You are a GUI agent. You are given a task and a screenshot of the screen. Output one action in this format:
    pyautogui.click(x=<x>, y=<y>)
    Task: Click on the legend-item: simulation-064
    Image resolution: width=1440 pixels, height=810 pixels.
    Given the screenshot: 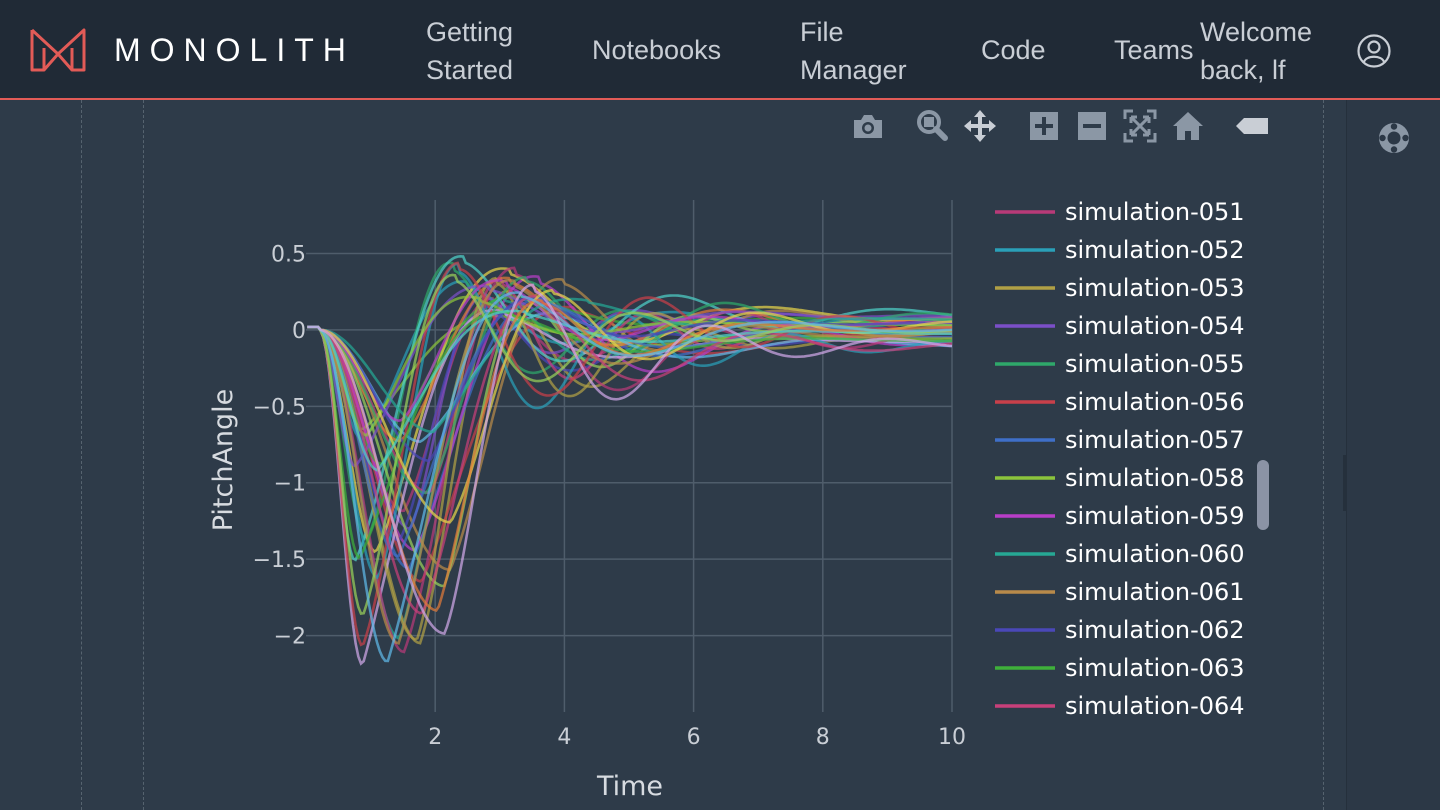 What is the action you would take?
    pyautogui.click(x=1155, y=706)
    